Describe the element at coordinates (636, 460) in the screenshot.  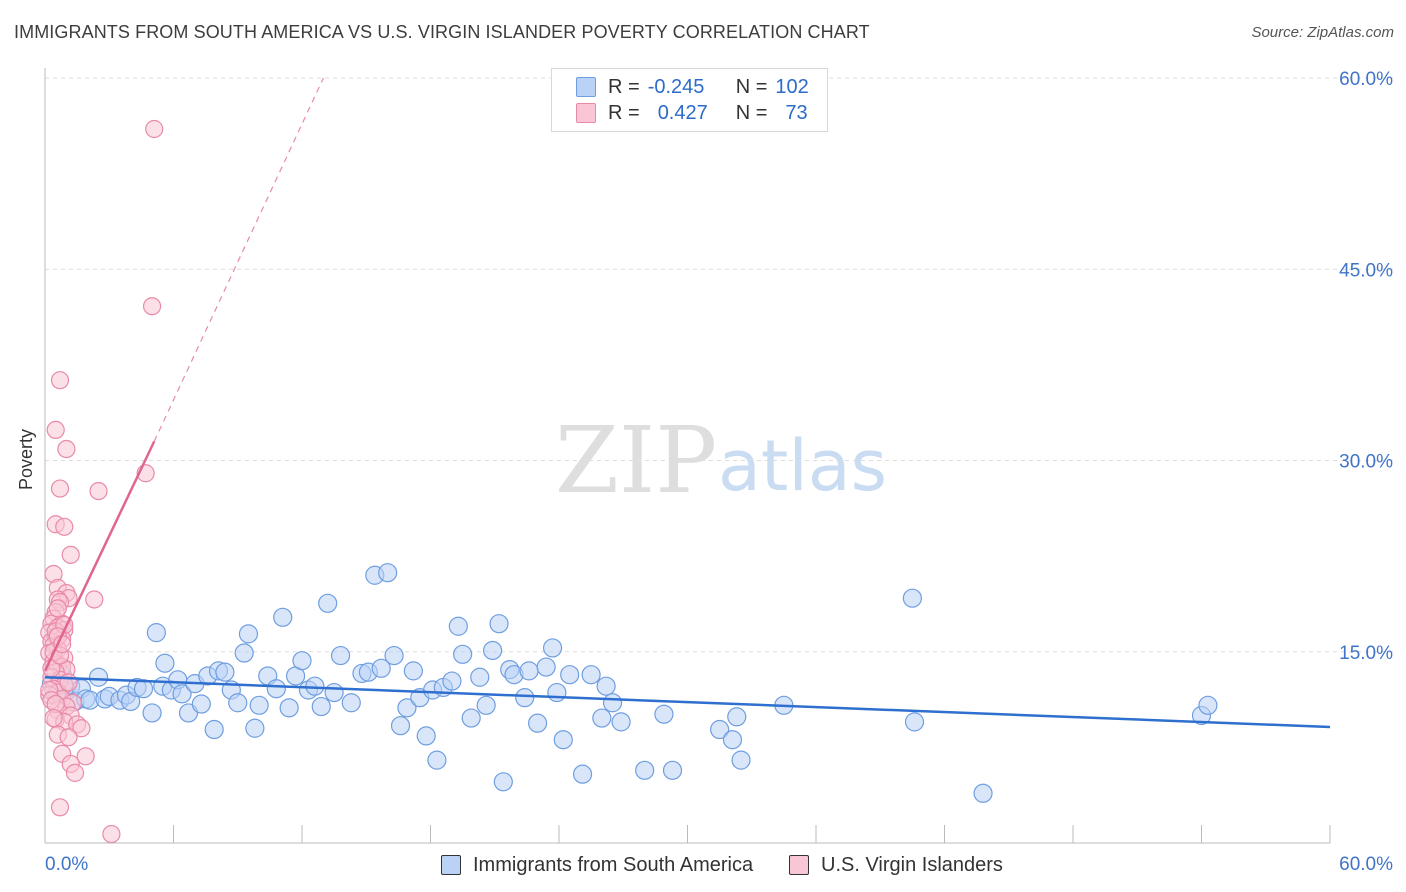
I see `watermark-zip: ZIP` at that location.